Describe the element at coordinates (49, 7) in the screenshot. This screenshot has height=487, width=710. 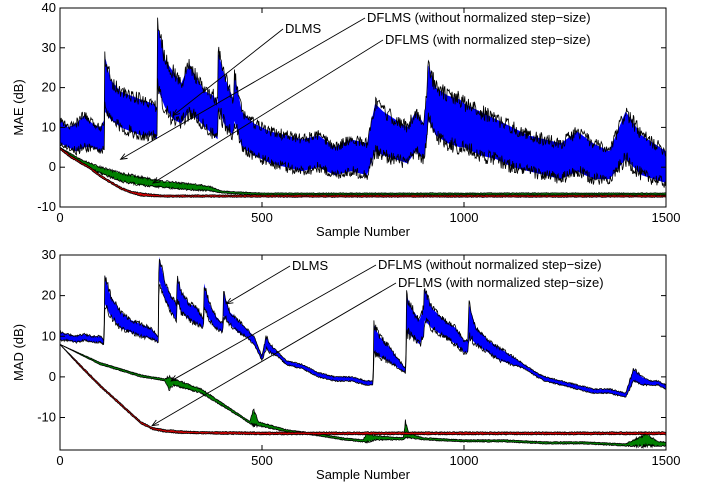
I see `y-tick-label: 40` at that location.